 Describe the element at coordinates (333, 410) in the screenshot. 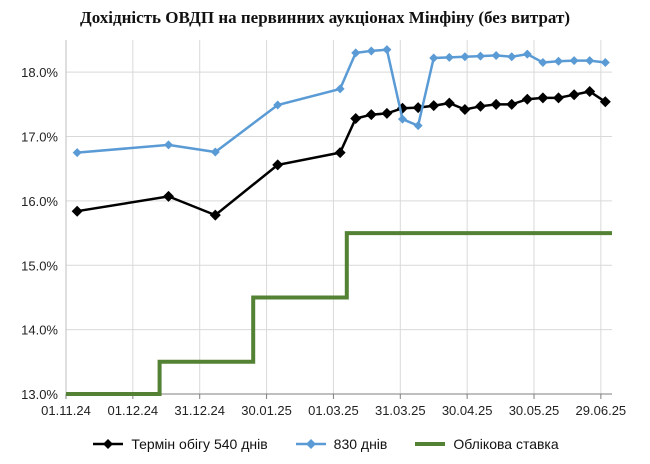

I see `x-tick-label: 01.03.25` at that location.